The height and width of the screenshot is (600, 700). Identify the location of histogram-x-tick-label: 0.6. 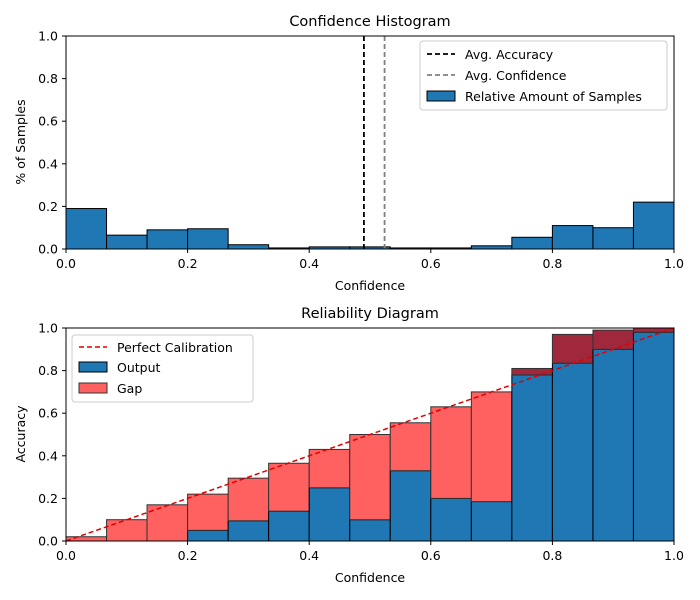
(431, 263).